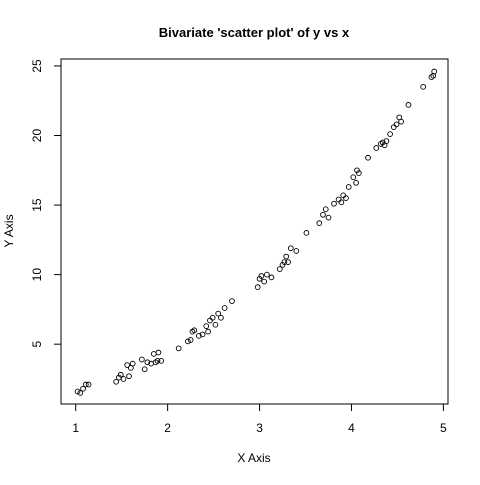 Image resolution: width=480 pixels, height=485 pixels. Describe the element at coordinates (75, 428) in the screenshot. I see `x-tick-label: 1` at that location.